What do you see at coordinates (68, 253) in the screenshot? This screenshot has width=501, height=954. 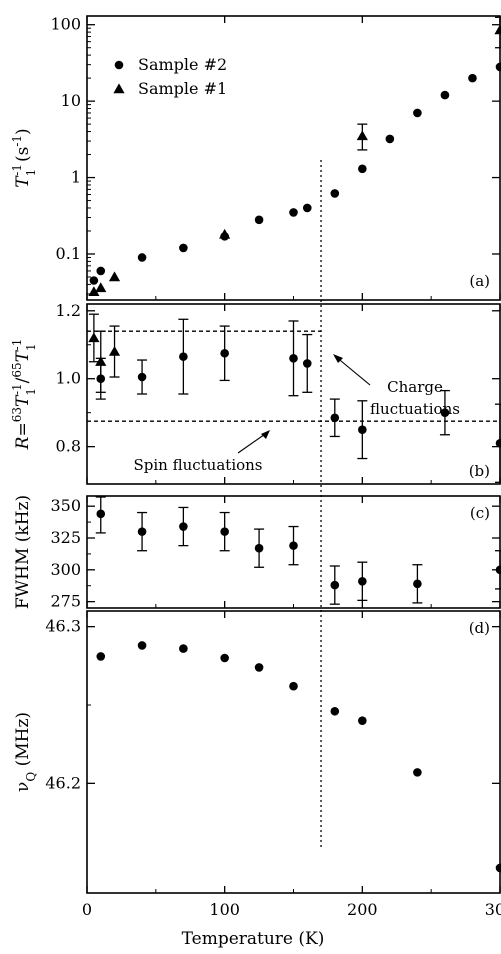 I see `y-tick-label: 0.1` at bounding box center [68, 253].